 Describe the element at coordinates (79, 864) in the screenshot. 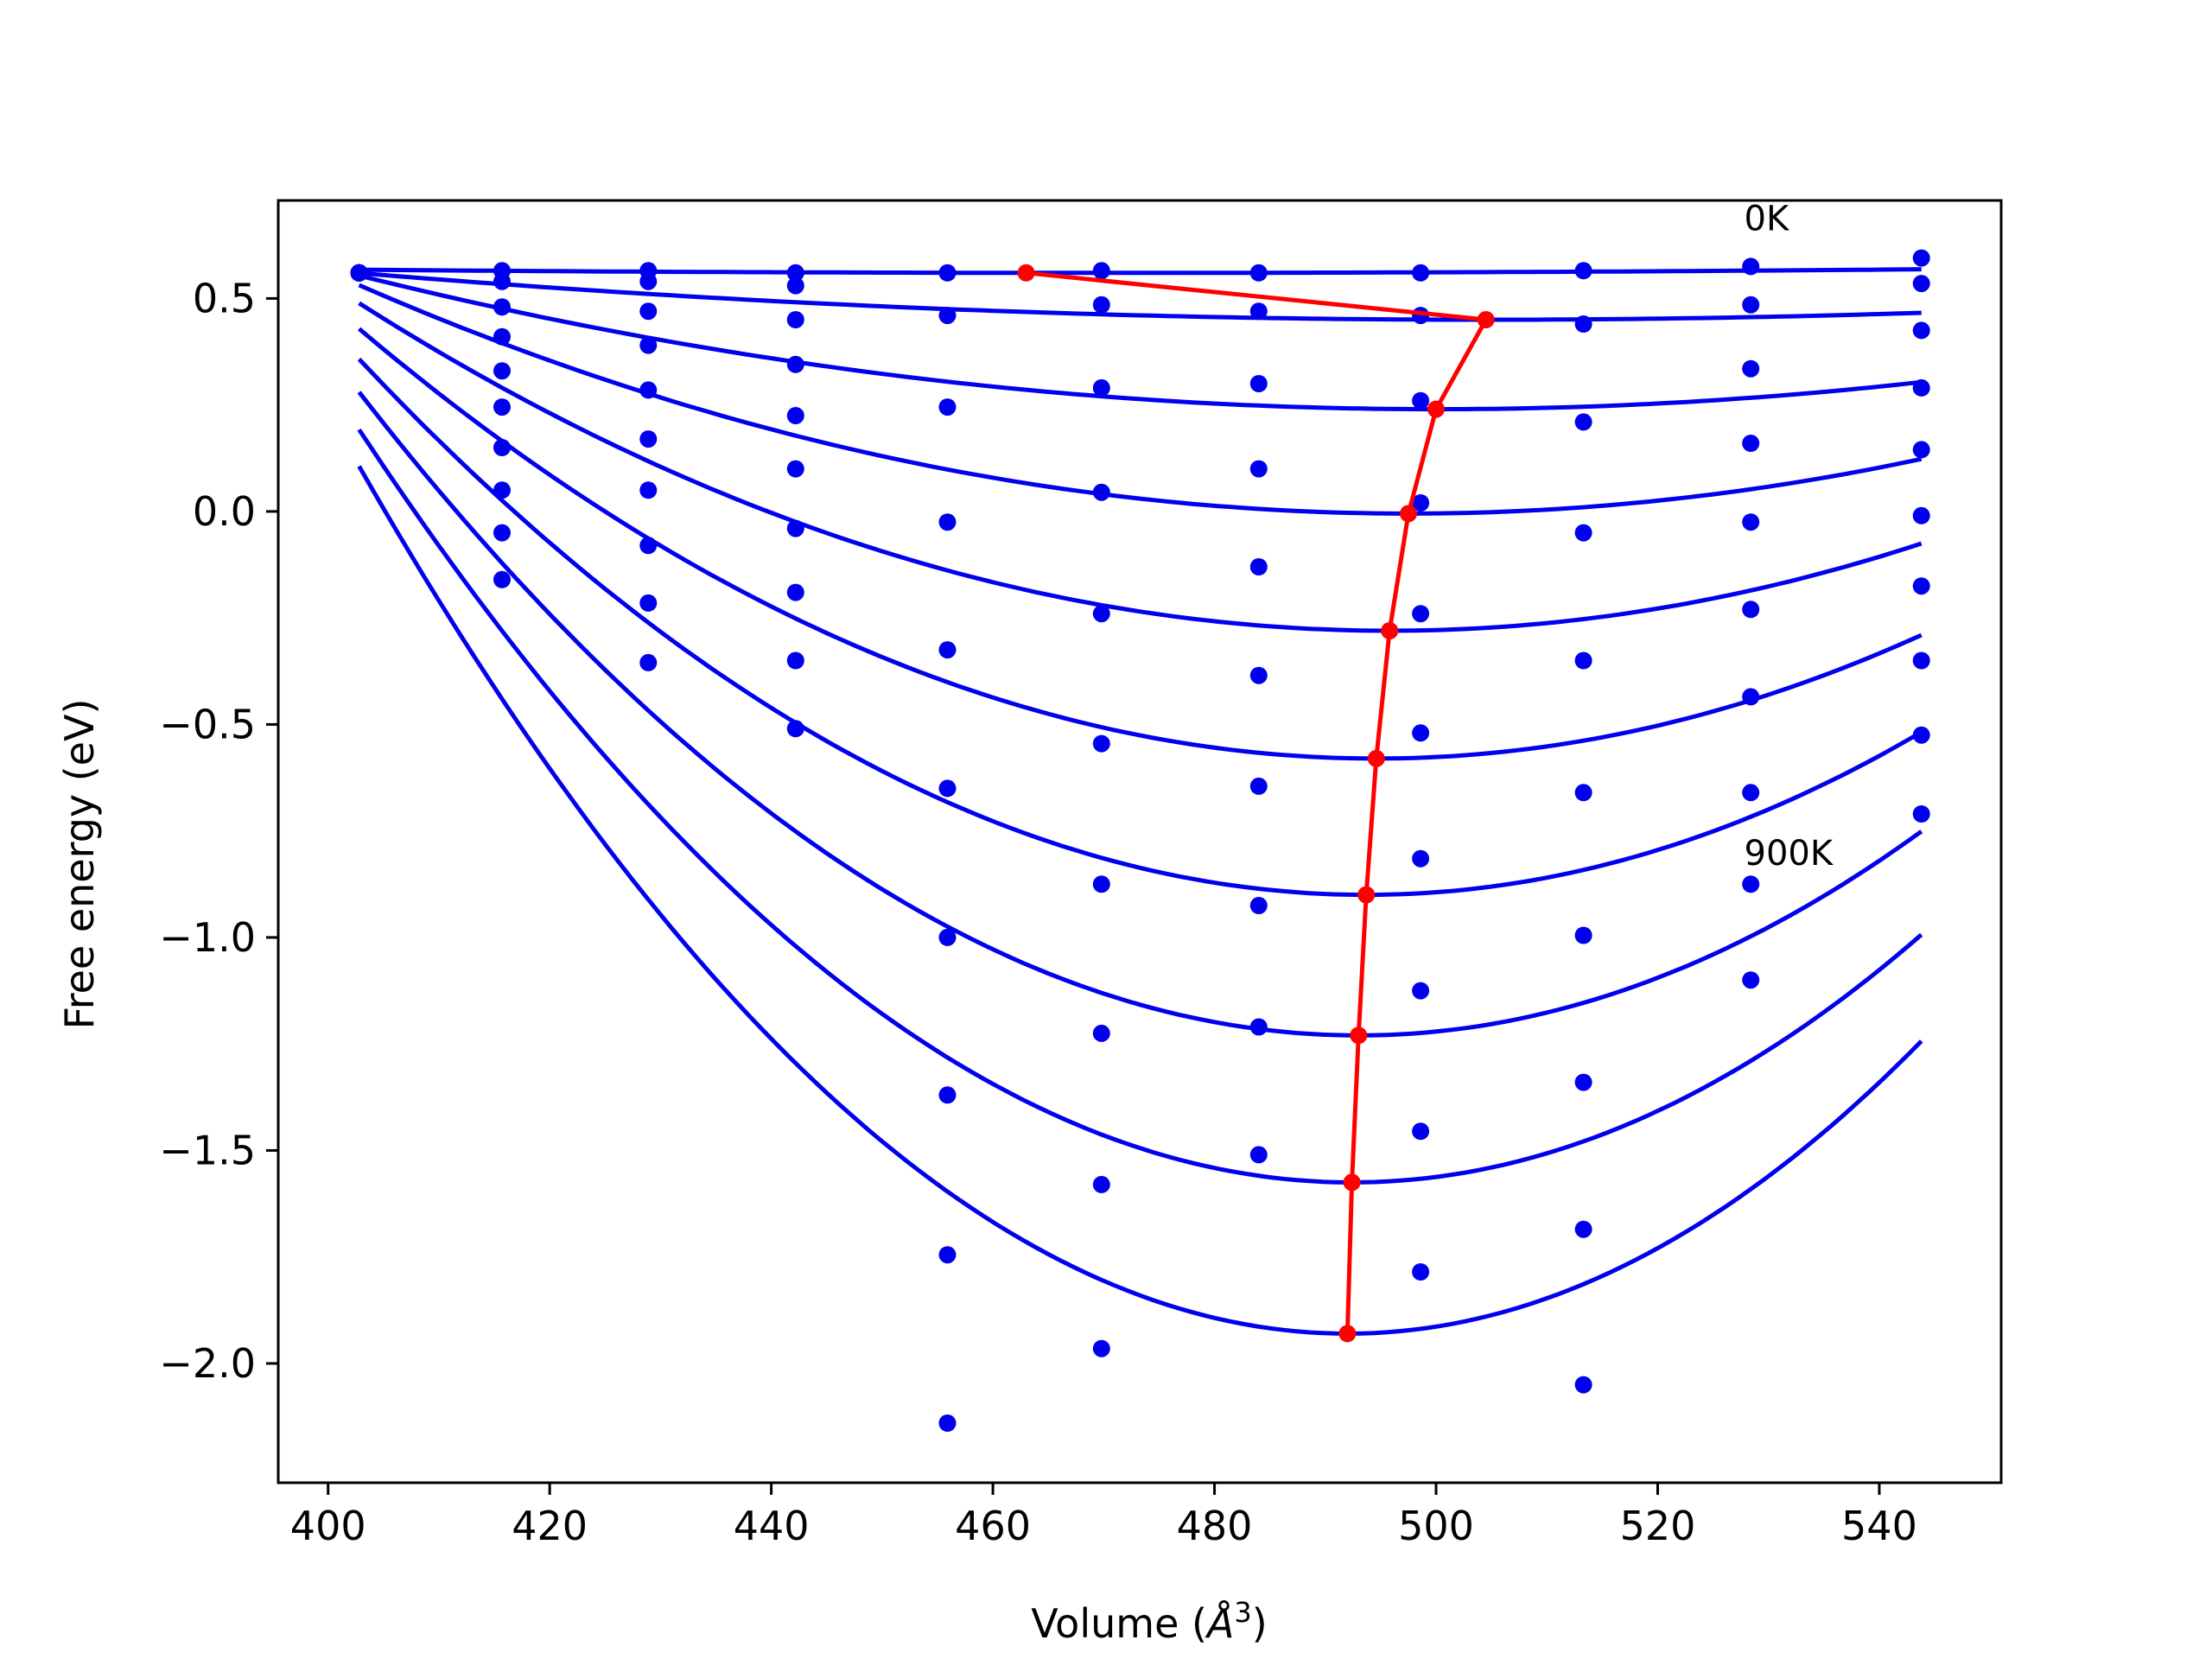

I see `y-axis-label: Free energy (eV)` at that location.